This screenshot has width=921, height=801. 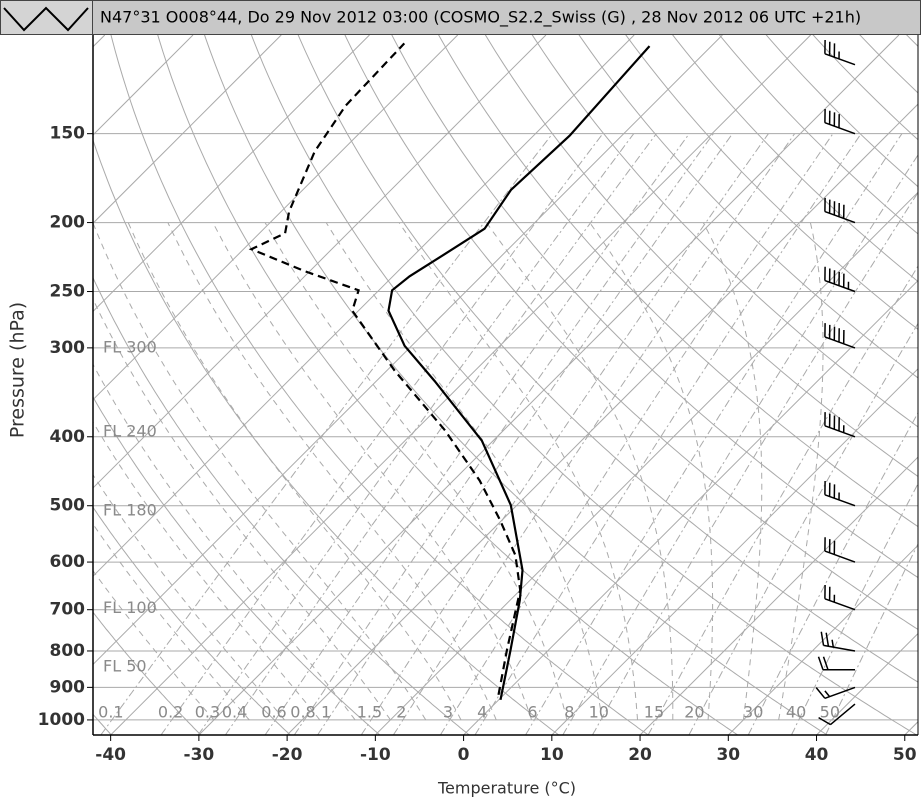 What do you see at coordinates (506, 788) in the screenshot?
I see `x-axis-label: Temperature (°C)` at bounding box center [506, 788].